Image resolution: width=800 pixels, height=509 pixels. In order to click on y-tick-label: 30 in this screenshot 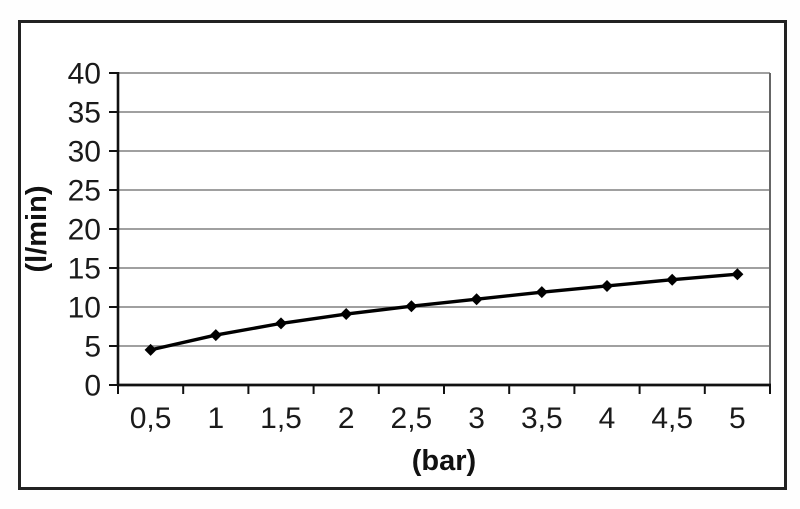, I will do `click(84, 152)`.